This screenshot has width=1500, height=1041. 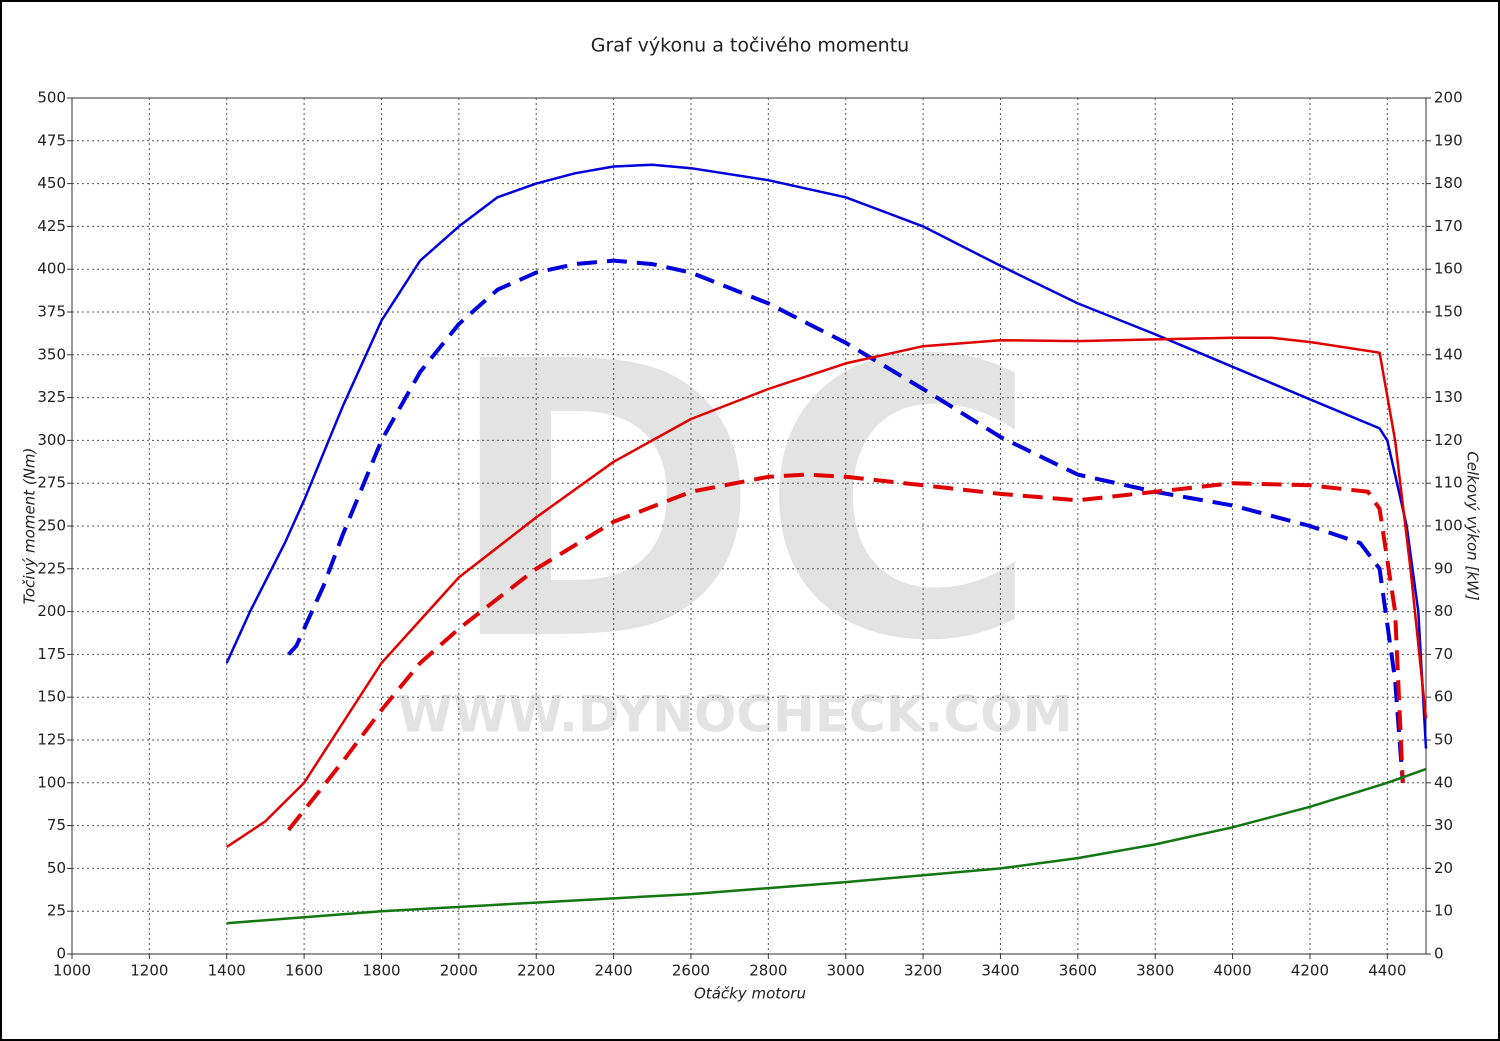 I want to click on x-tick-label: 3600, so click(x=1078, y=971).